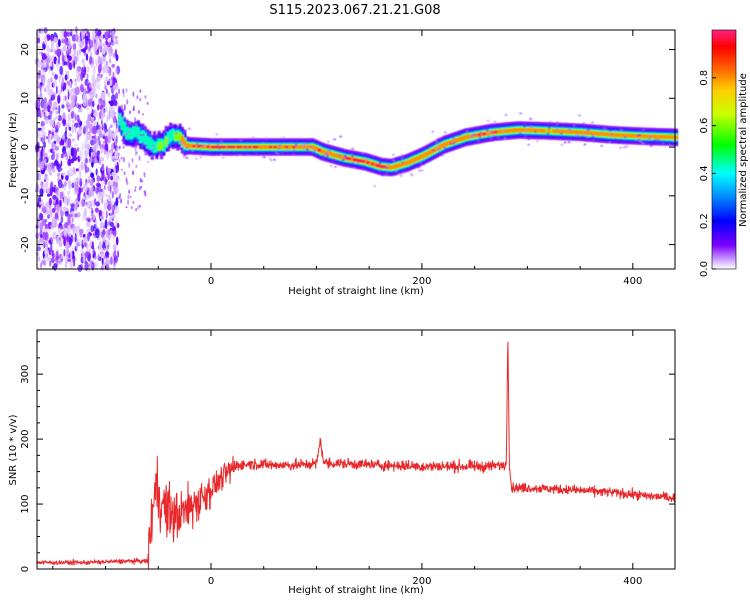  What do you see at coordinates (354, 10) in the screenshot?
I see `figure-title: S115.2023.067.21.21.G08` at bounding box center [354, 10].